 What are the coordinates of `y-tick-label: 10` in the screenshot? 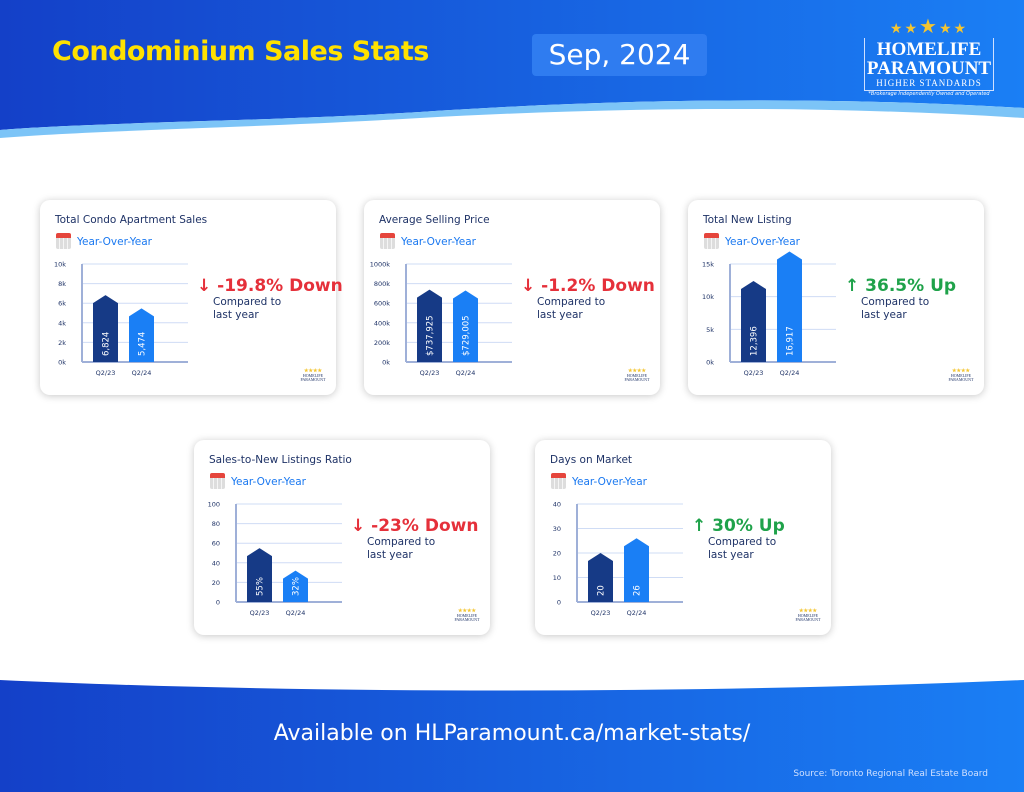 It's located at (557, 578).